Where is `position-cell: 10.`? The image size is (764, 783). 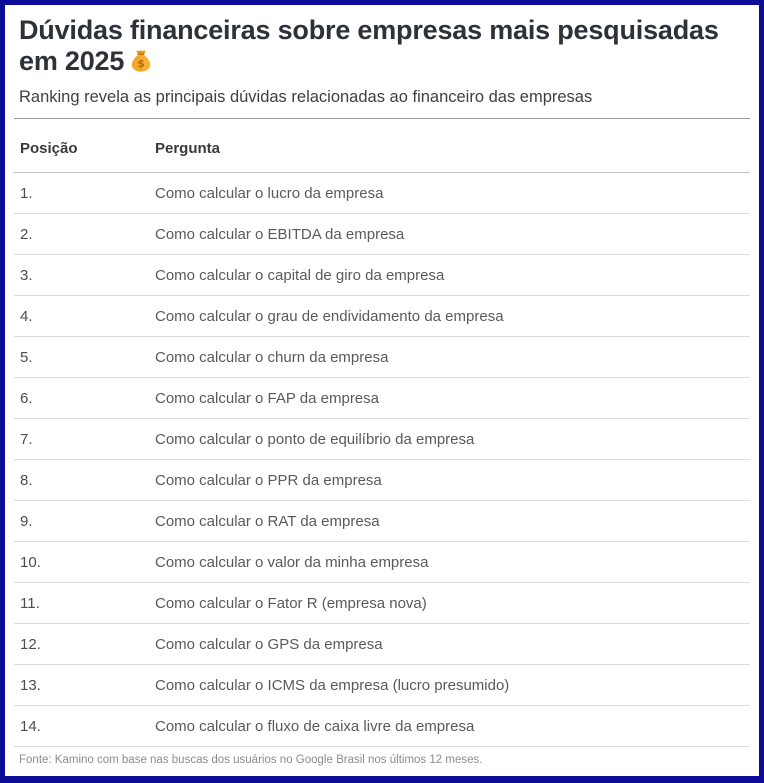
position-cell: 10. is located at coordinates (30, 562).